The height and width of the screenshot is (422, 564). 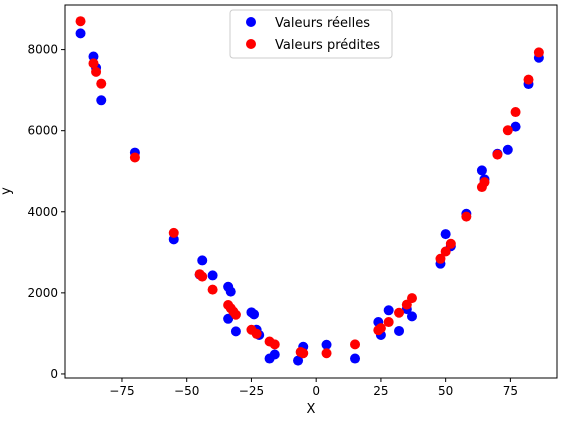 I want to click on y-tick-label: 6000, so click(x=42, y=131).